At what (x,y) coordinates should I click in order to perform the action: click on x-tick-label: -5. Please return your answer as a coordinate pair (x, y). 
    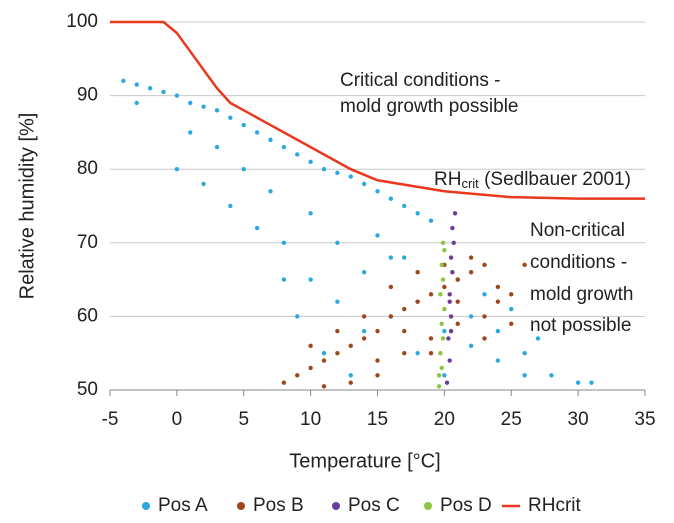
    Looking at the image, I should click on (110, 419).